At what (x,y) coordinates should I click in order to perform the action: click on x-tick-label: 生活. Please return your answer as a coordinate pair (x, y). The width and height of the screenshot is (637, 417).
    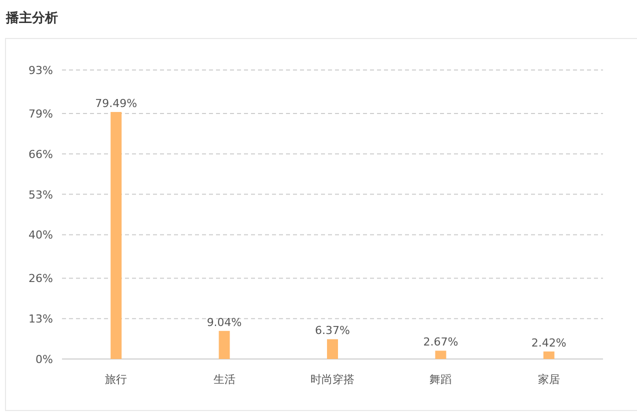
    Looking at the image, I should click on (224, 379).